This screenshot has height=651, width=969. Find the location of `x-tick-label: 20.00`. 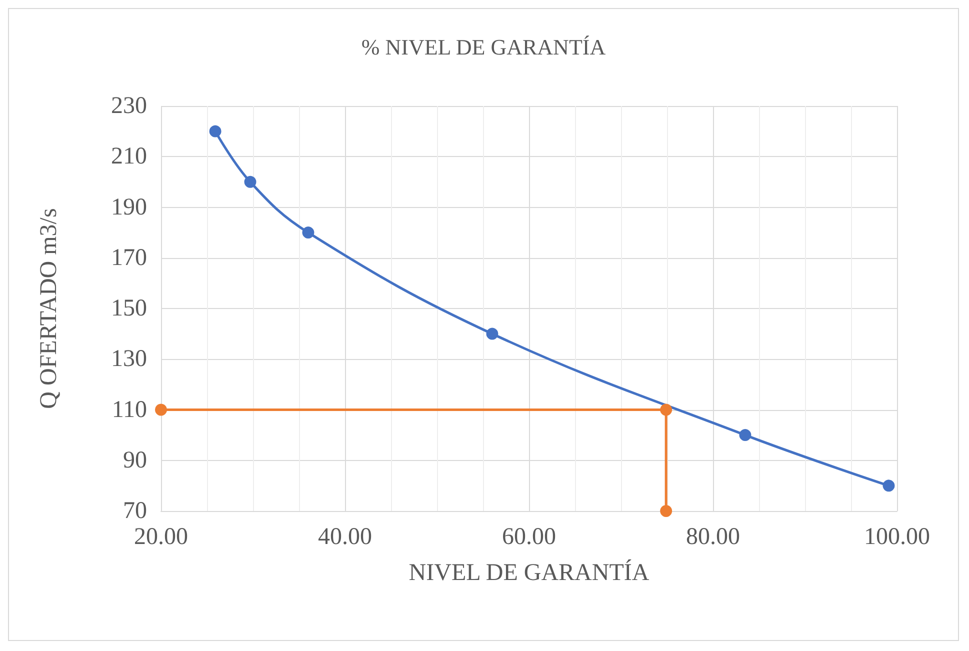

x-tick-label: 20.00 is located at coordinates (161, 537).